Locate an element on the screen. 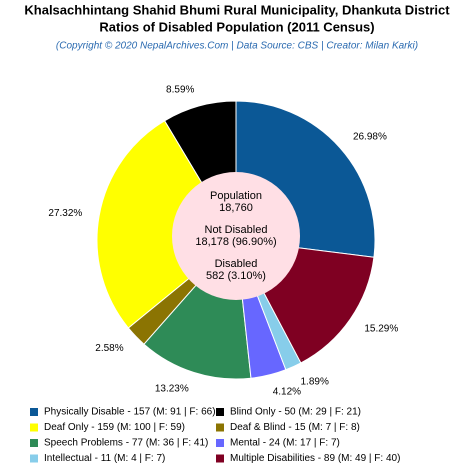 This screenshot has height=474, width=474. center-text: Population is located at coordinates (236, 196).